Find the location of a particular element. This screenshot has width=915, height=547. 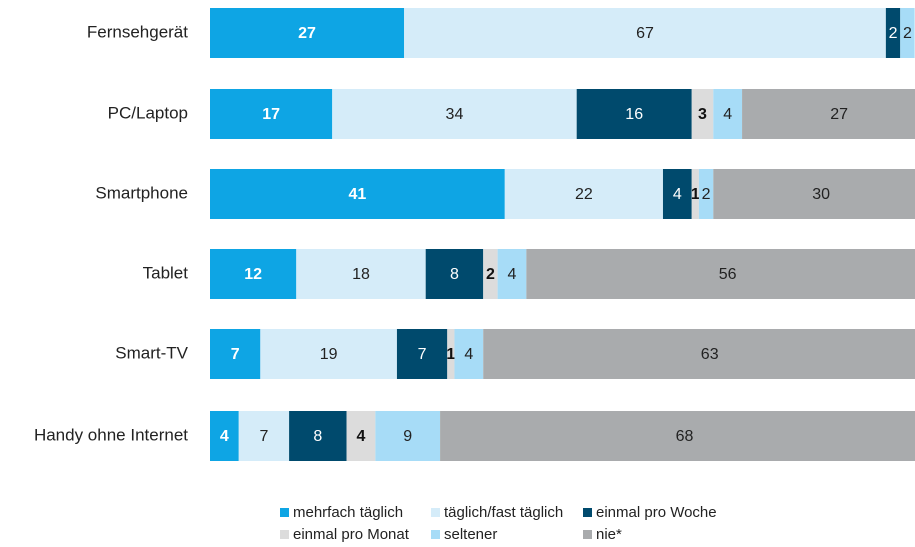

data-label: 3 is located at coordinates (702, 114).